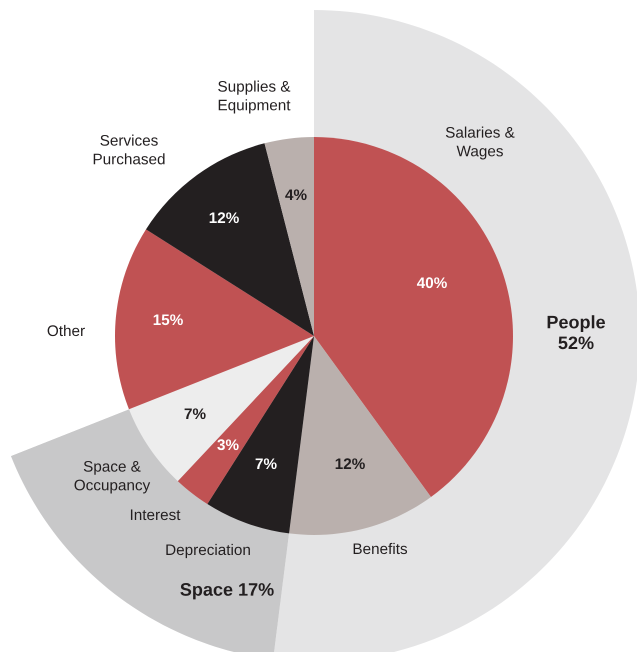 The image size is (637, 652). What do you see at coordinates (296, 194) in the screenshot?
I see `data-label: 4%` at bounding box center [296, 194].